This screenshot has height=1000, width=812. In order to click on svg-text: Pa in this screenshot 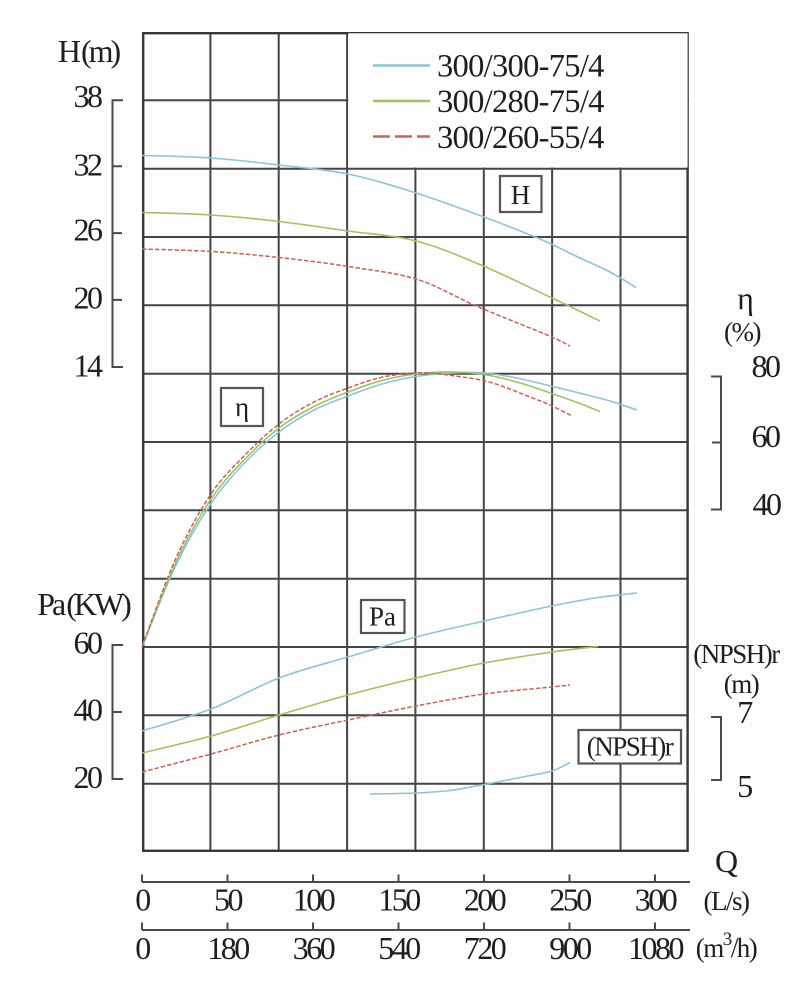, I will do `click(382, 617)`.